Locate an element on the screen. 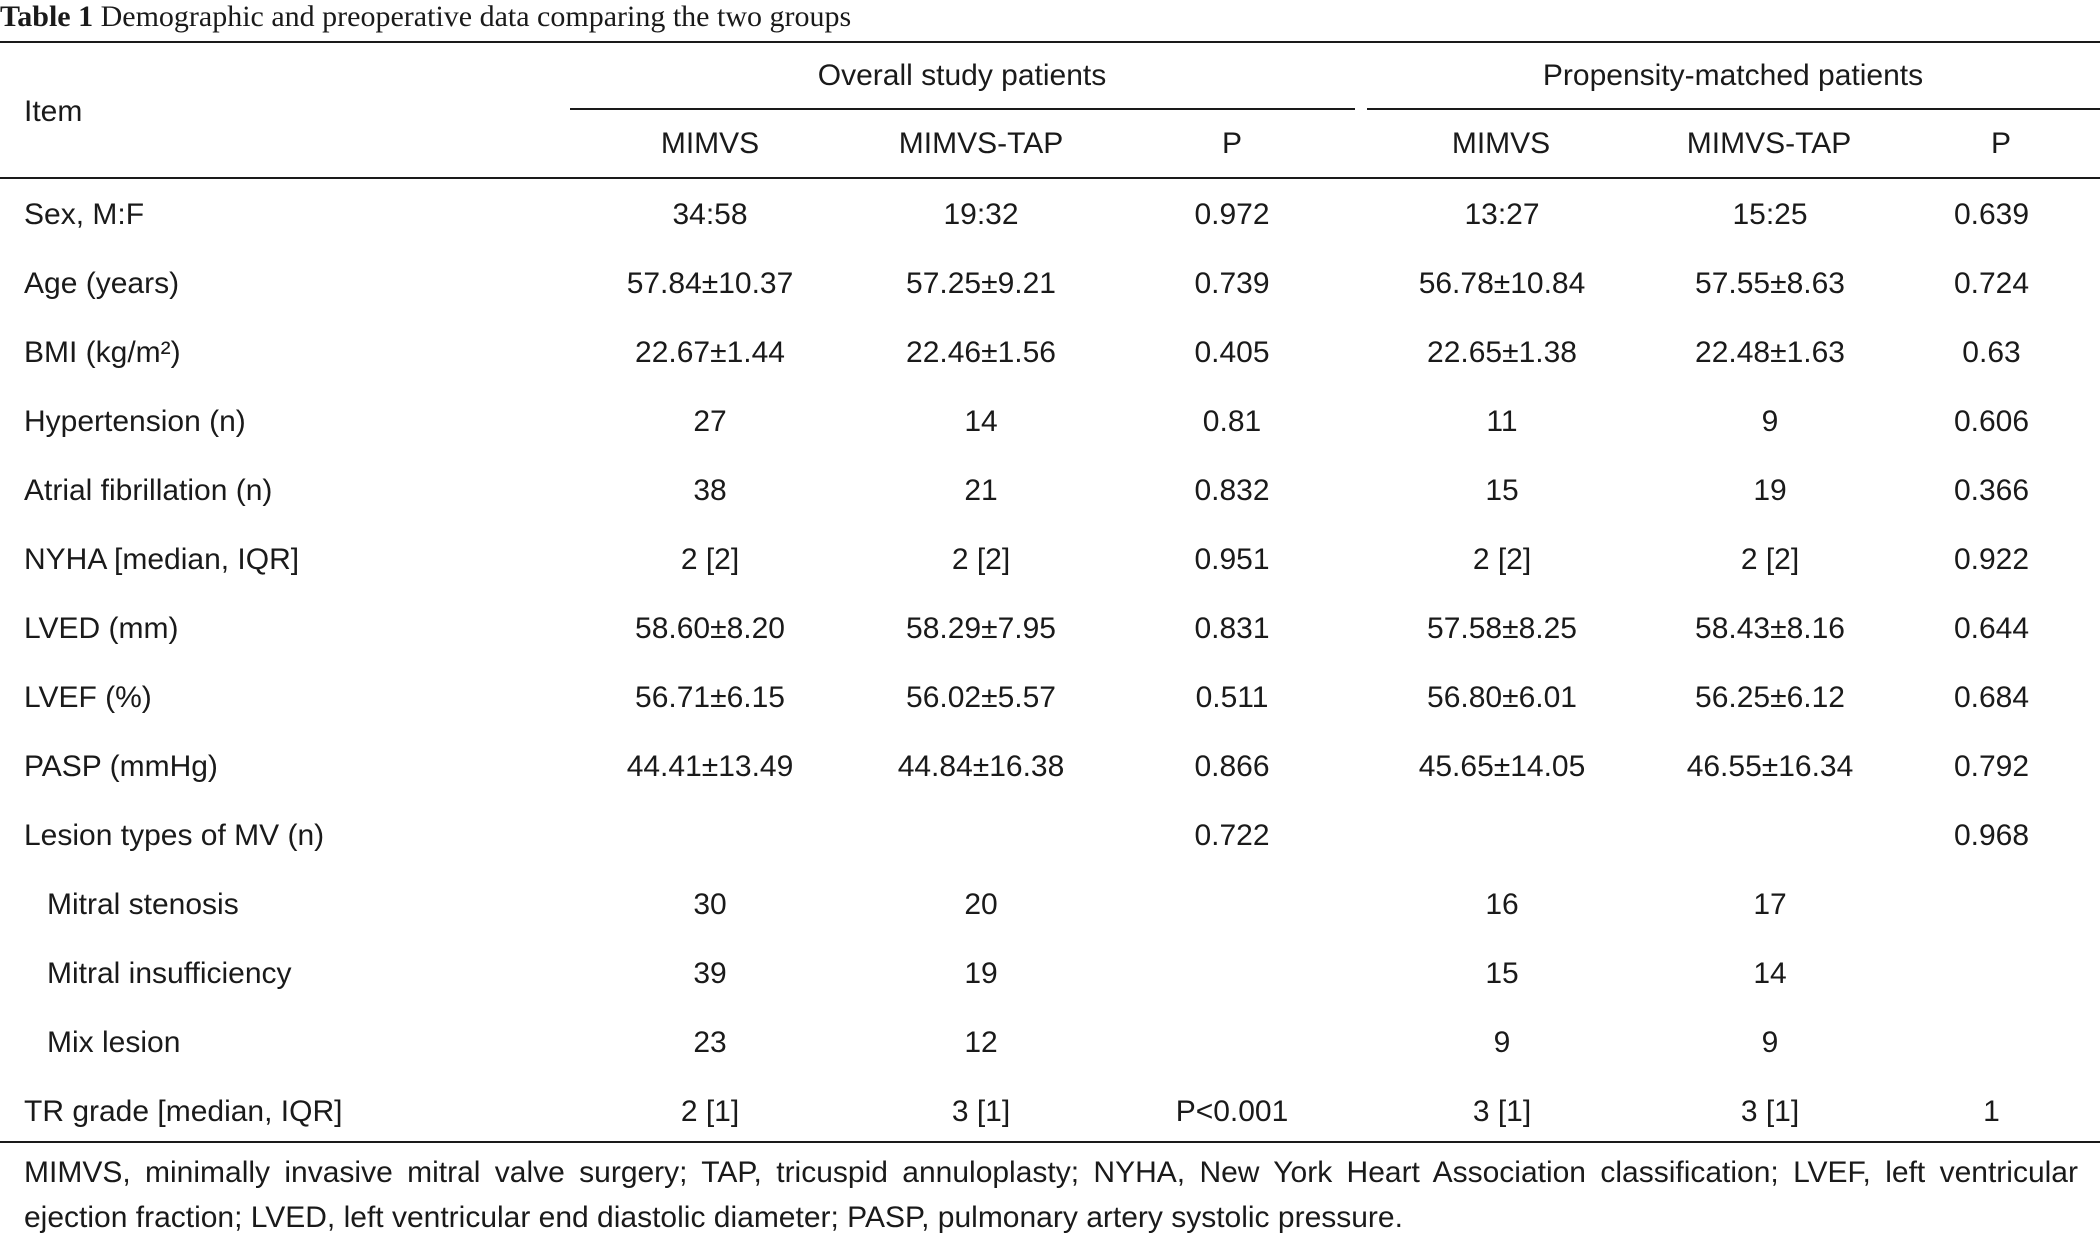  table-row: Lesion types of MV (n) 0.722 0.968 is located at coordinates (1050, 835).